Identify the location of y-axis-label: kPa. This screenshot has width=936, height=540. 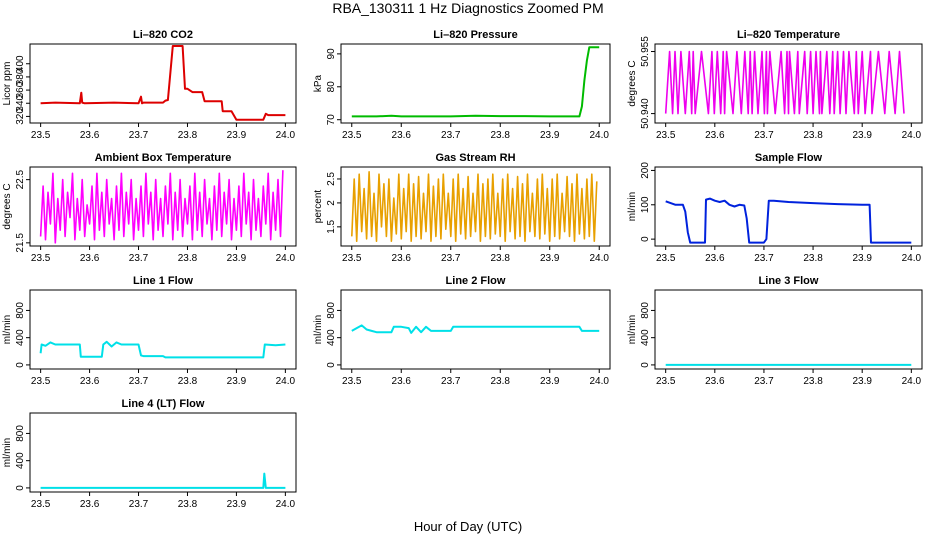
(318, 83).